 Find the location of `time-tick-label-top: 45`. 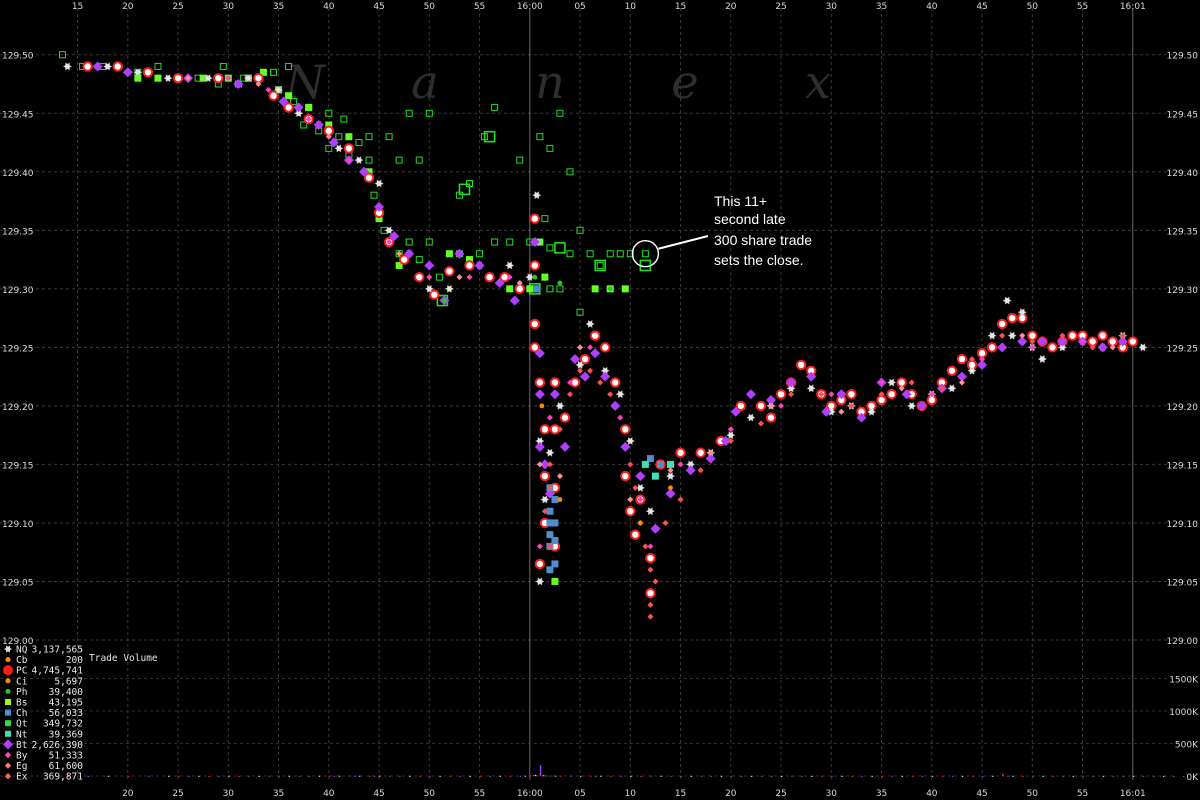

time-tick-label-top: 45 is located at coordinates (378, 7).